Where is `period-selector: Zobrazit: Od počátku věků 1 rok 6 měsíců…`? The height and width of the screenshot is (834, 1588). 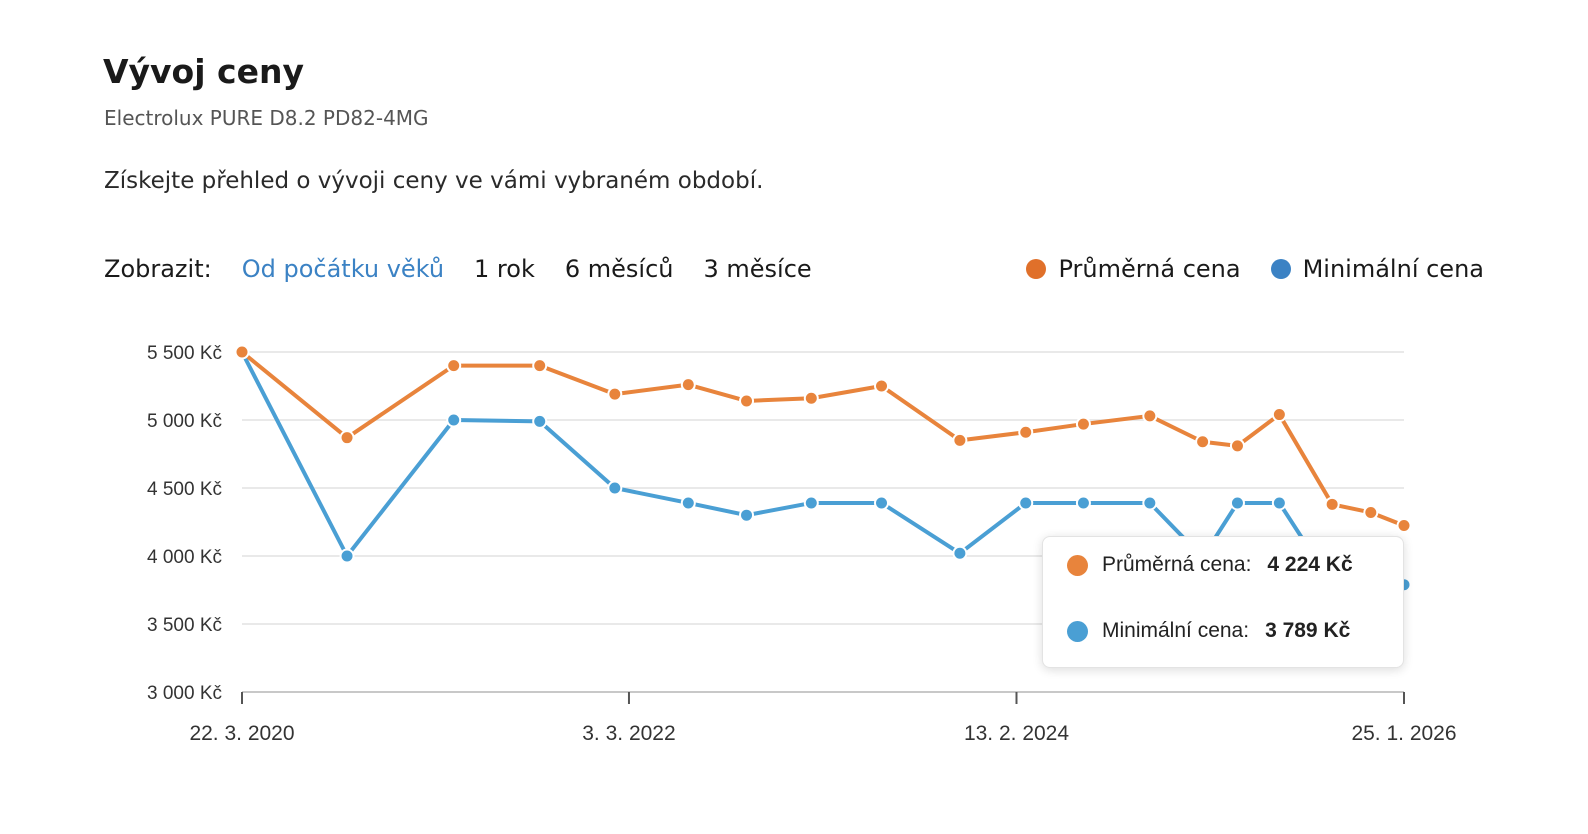
period-selector: Zobrazit: Od počátku věků 1 rok 6 měsíců… is located at coordinates (473, 269).